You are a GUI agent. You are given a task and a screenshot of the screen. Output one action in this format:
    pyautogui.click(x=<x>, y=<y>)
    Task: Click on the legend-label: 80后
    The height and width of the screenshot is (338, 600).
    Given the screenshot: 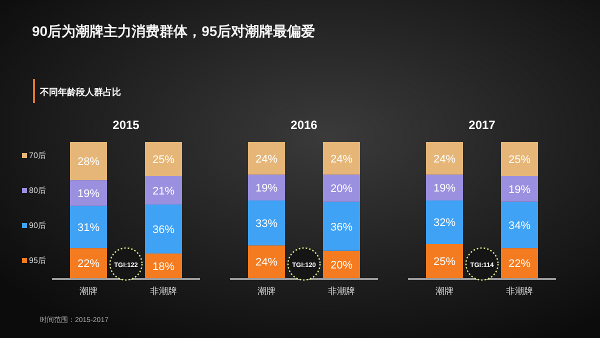 What is the action you would take?
    pyautogui.click(x=37, y=190)
    